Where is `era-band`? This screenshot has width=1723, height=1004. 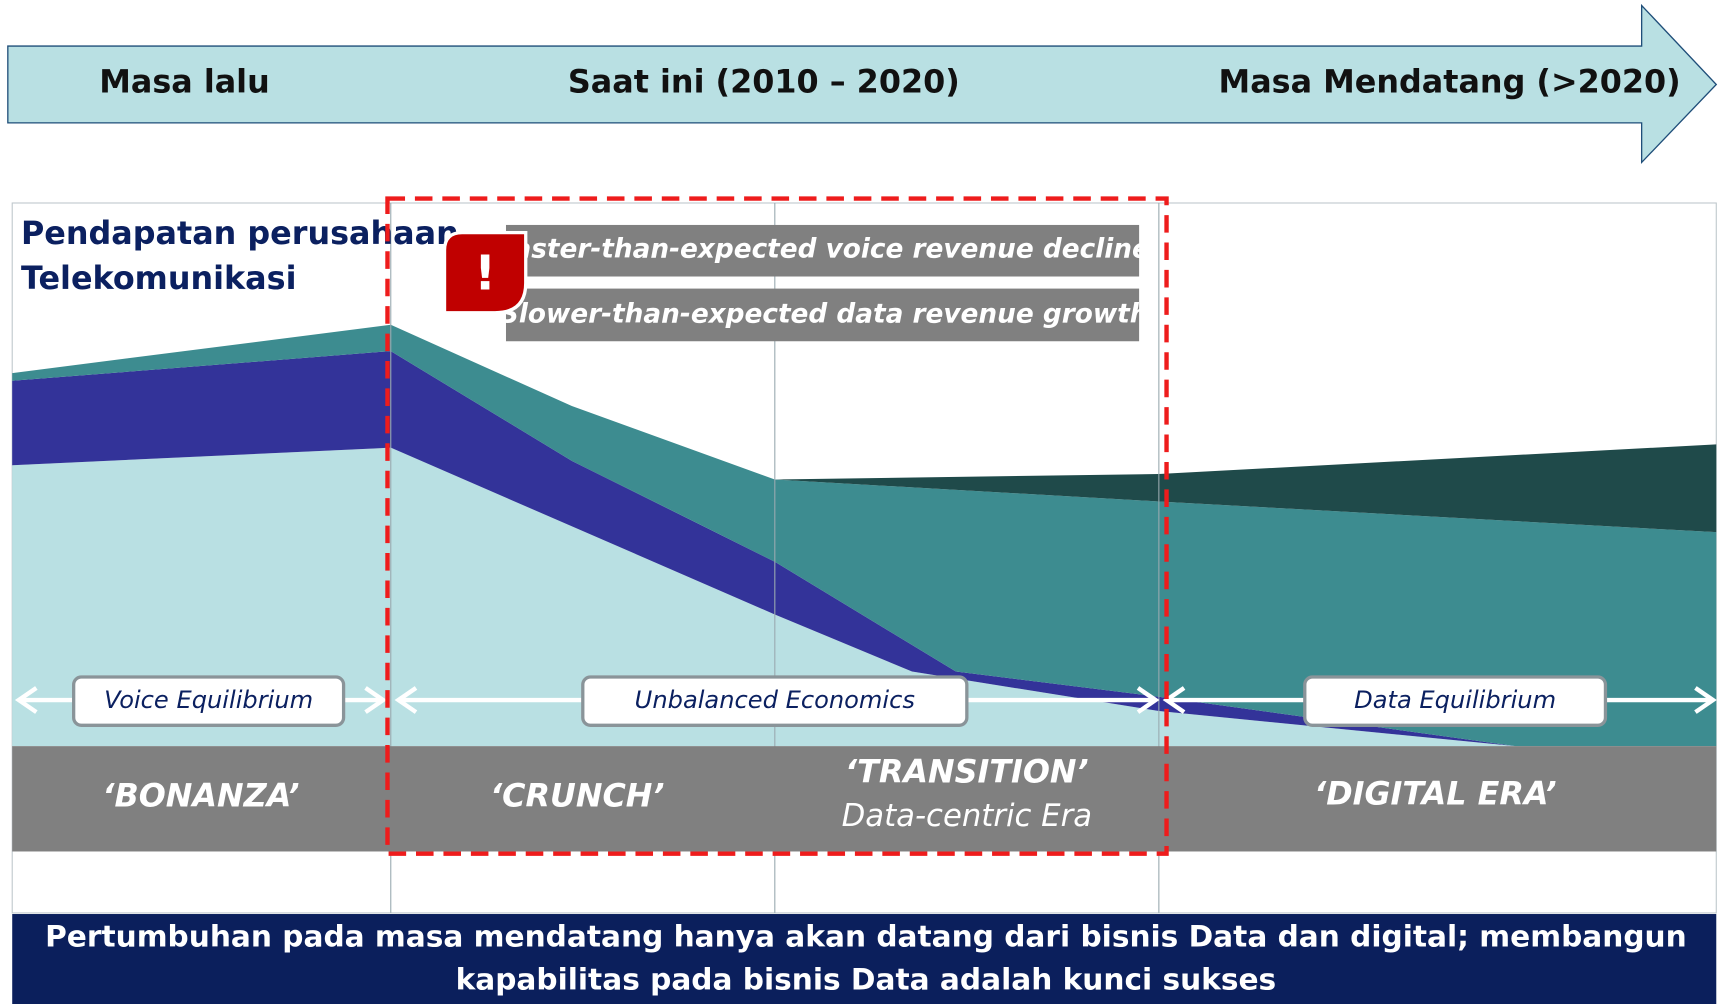
era-band is located at coordinates (864, 799).